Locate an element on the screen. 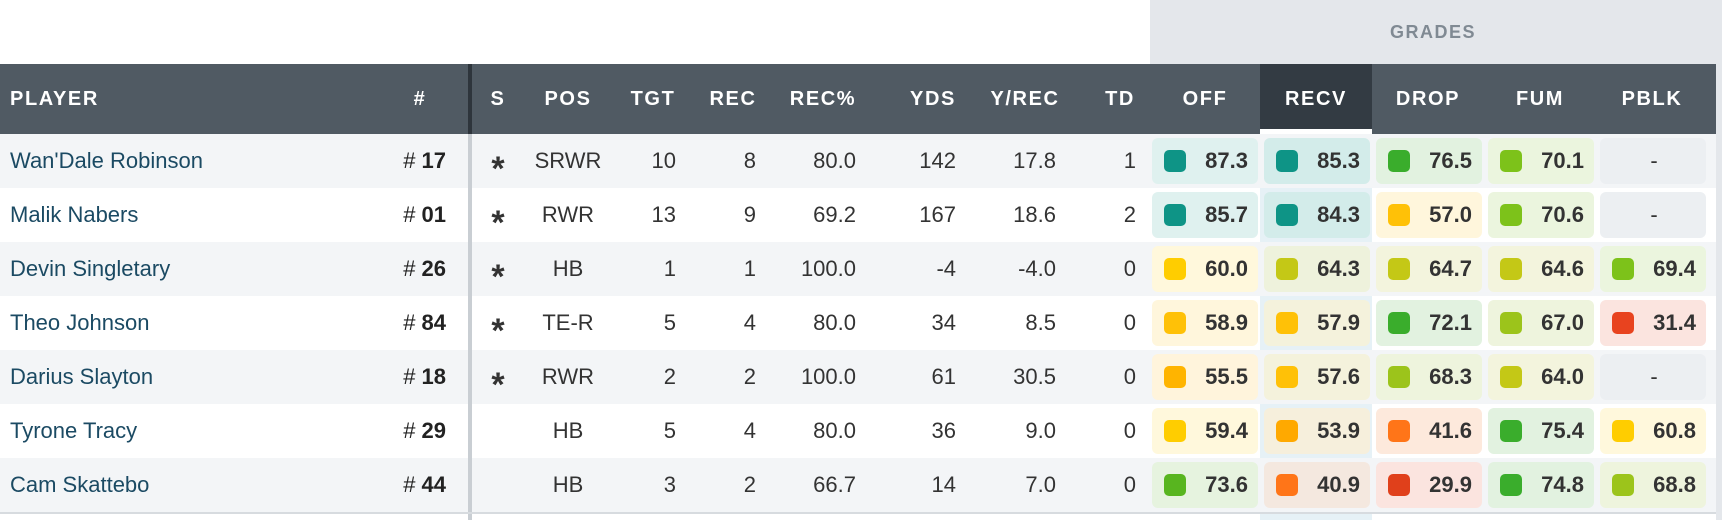  player-name-link: Devin Singletary is located at coordinates (90, 268).